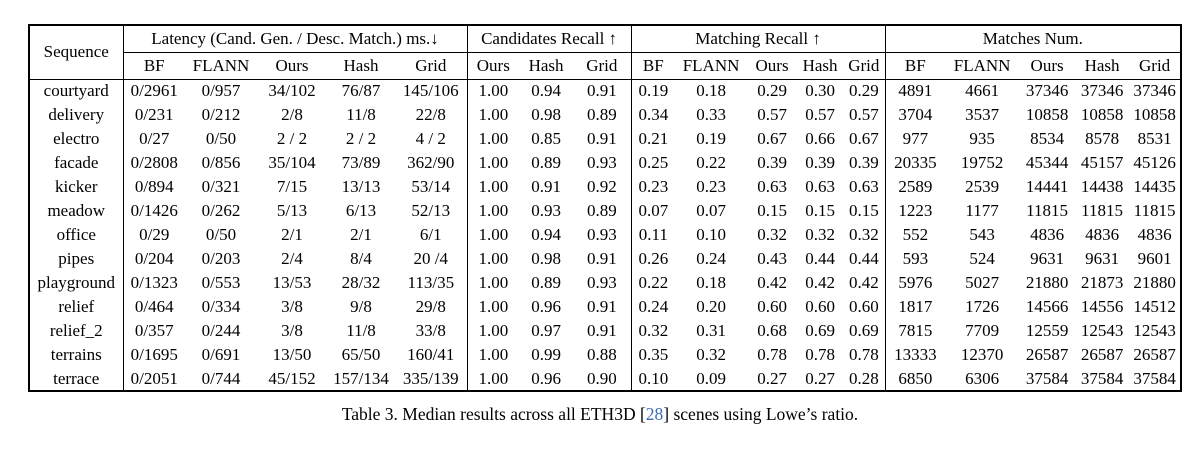 Image resolution: width=1200 pixels, height=458 pixels. What do you see at coordinates (982, 330) in the screenshot?
I see `value-cell: 7709` at bounding box center [982, 330].